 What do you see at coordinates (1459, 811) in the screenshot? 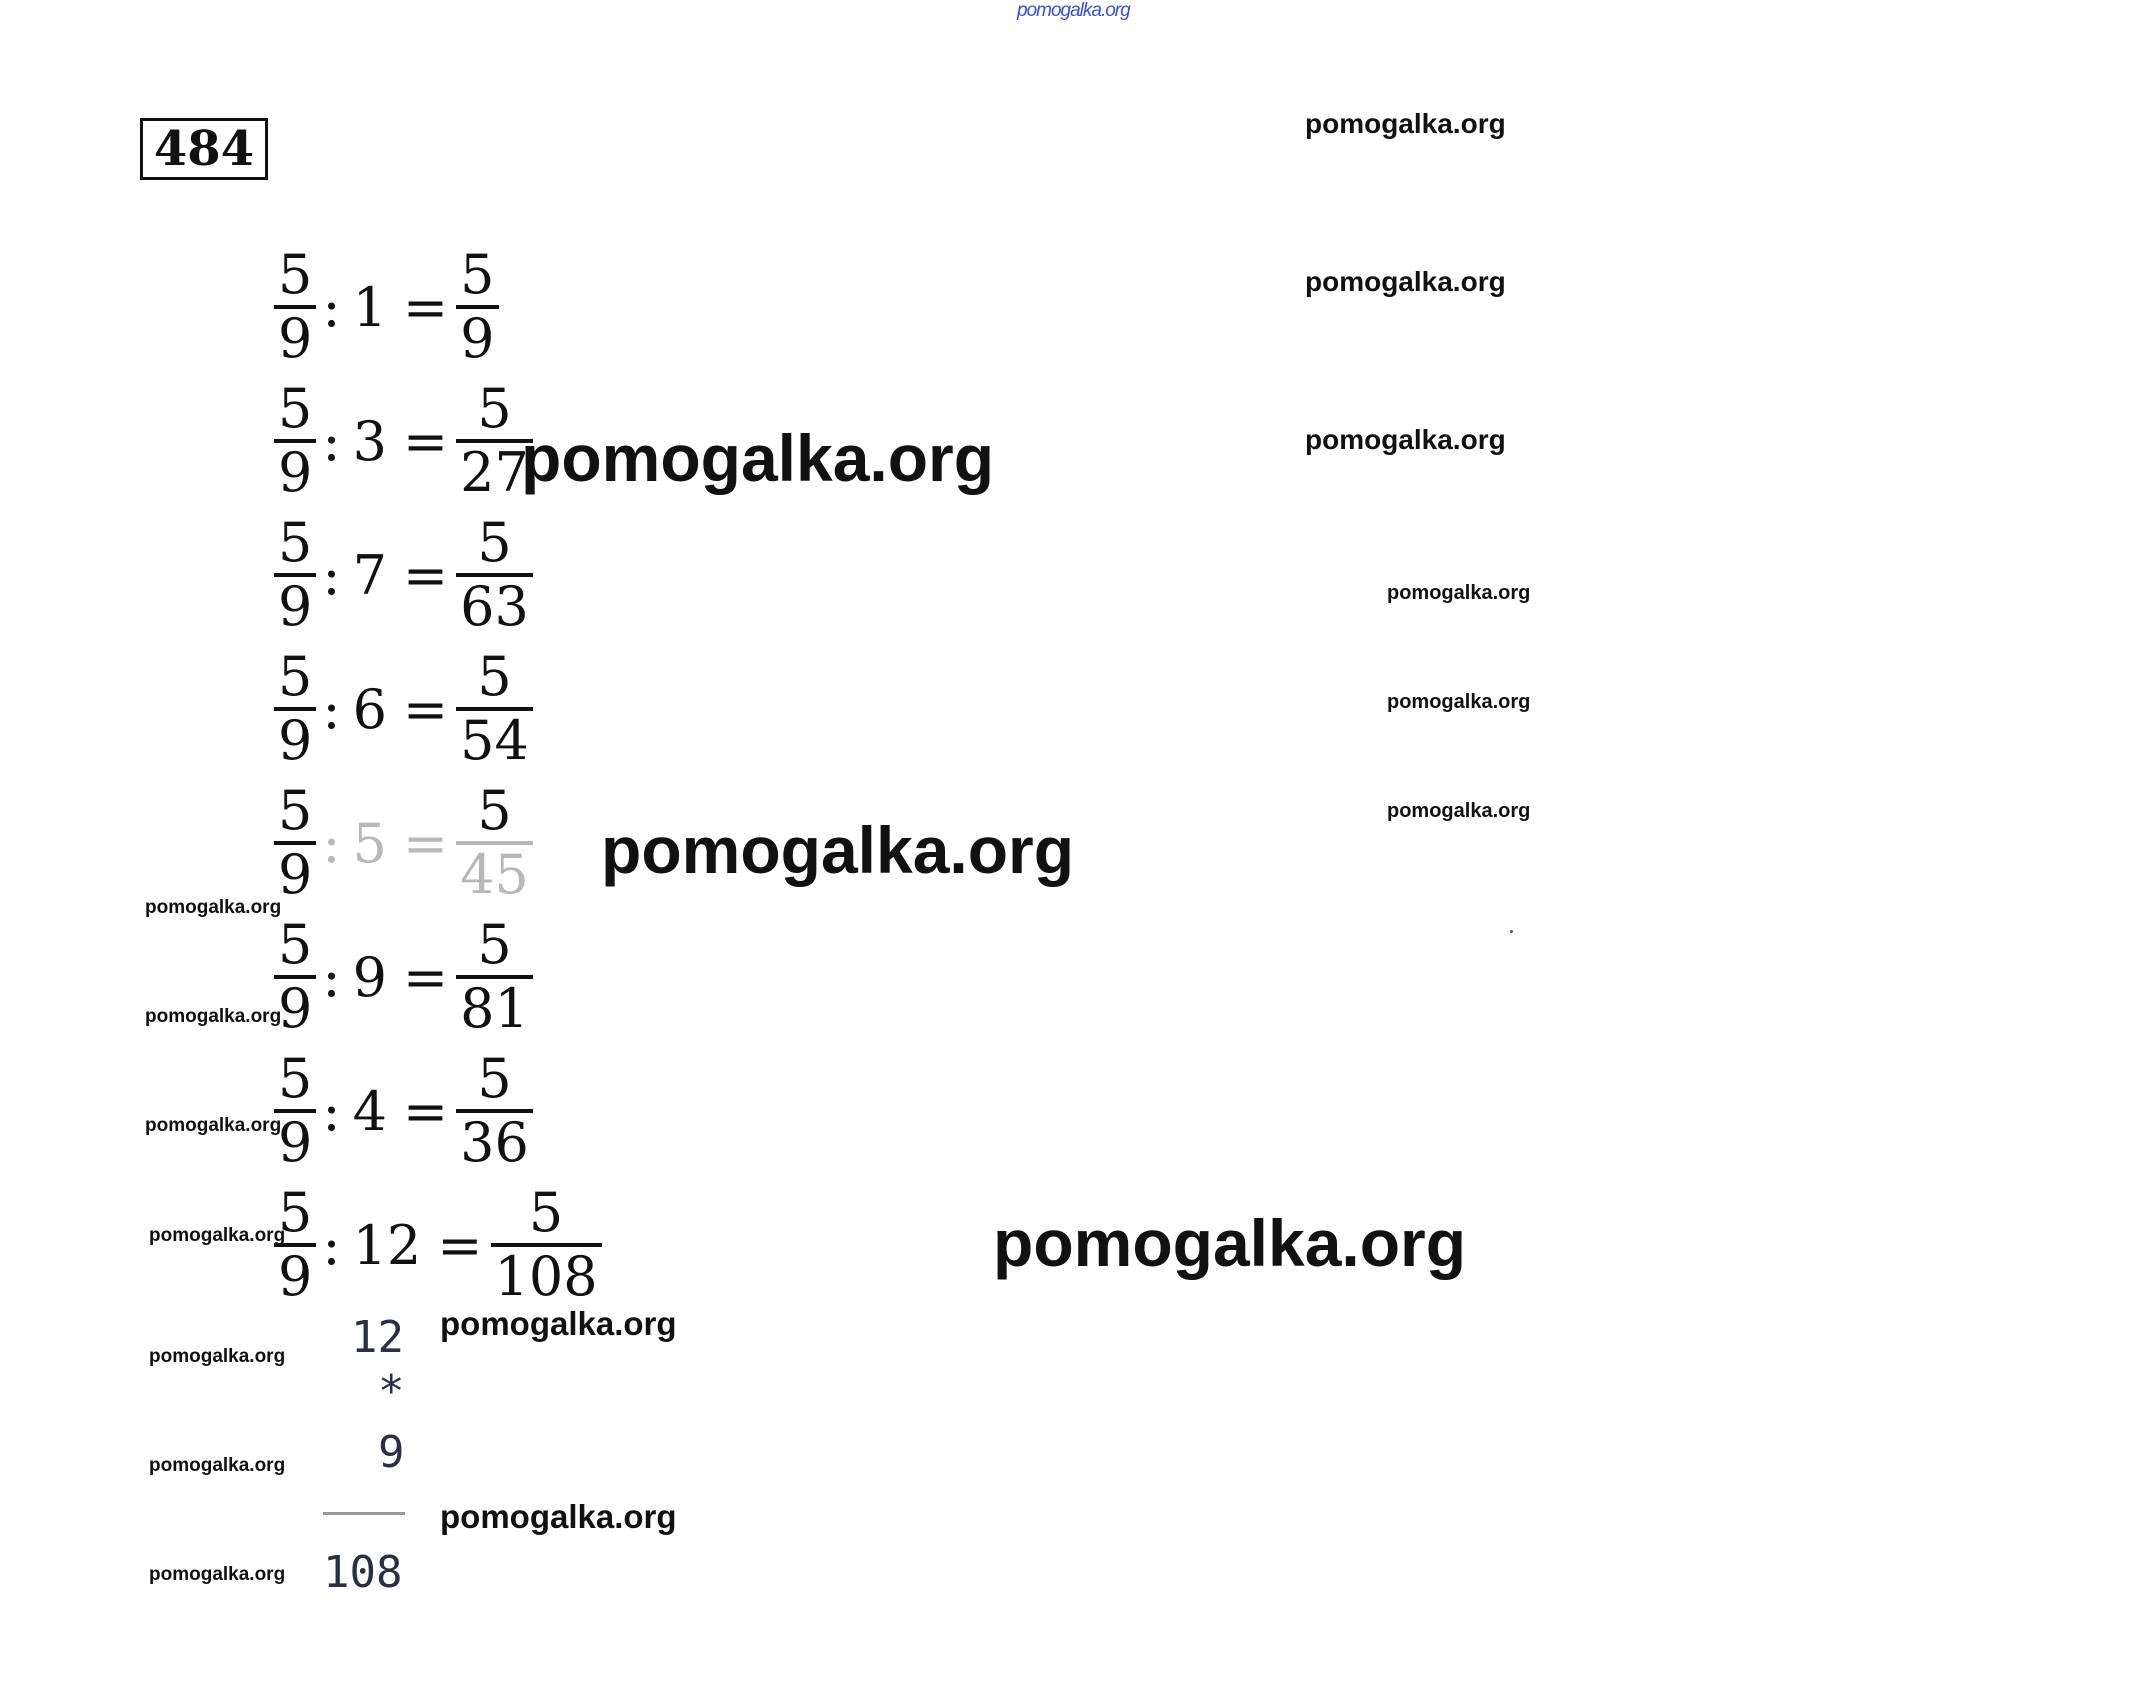
I see `watermark-small-3: pomogalka.org` at bounding box center [1459, 811].